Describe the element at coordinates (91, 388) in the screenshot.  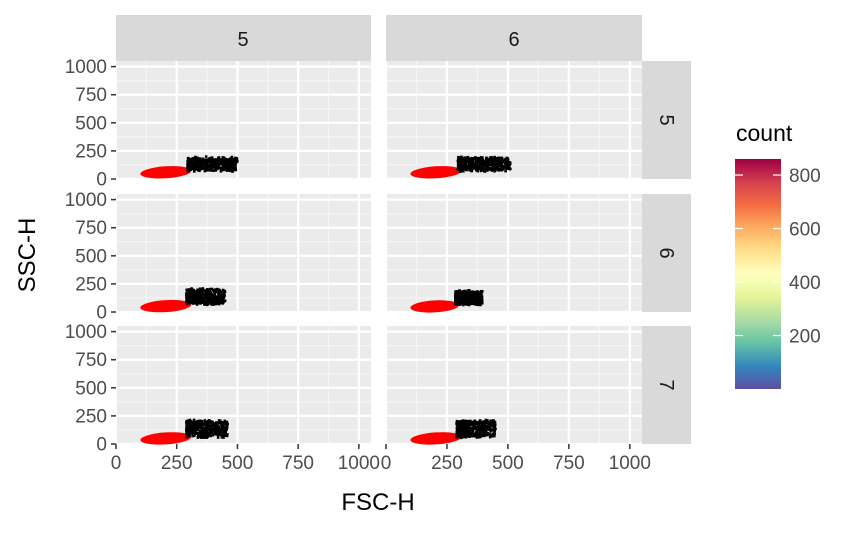
I see `y-tick-label: 500` at that location.